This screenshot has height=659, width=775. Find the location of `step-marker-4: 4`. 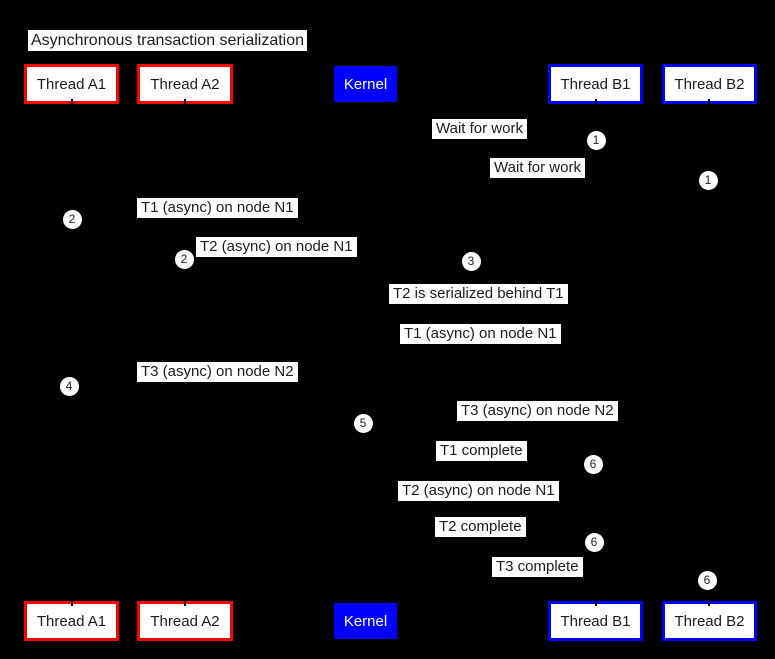

step-marker-4: 4 is located at coordinates (69, 386).